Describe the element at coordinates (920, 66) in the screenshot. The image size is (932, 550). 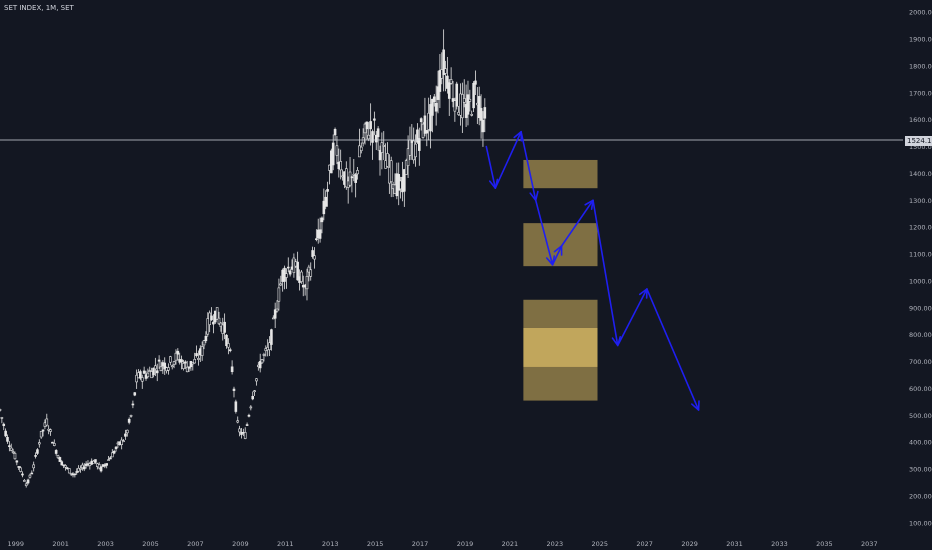
I see `y-tick-label: 1800.00` at that location.